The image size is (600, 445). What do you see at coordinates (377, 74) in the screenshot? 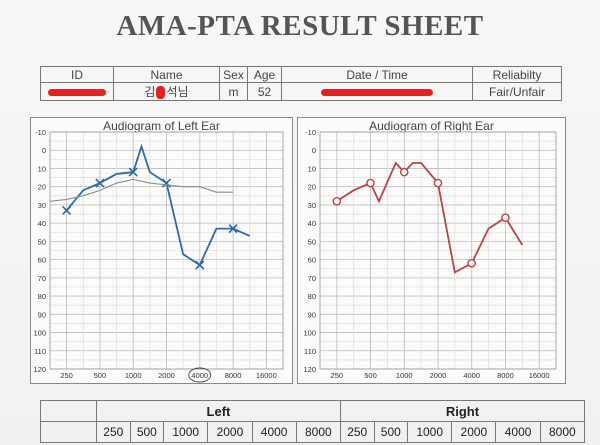
I see `datetime-header: Date / Time` at bounding box center [377, 74].